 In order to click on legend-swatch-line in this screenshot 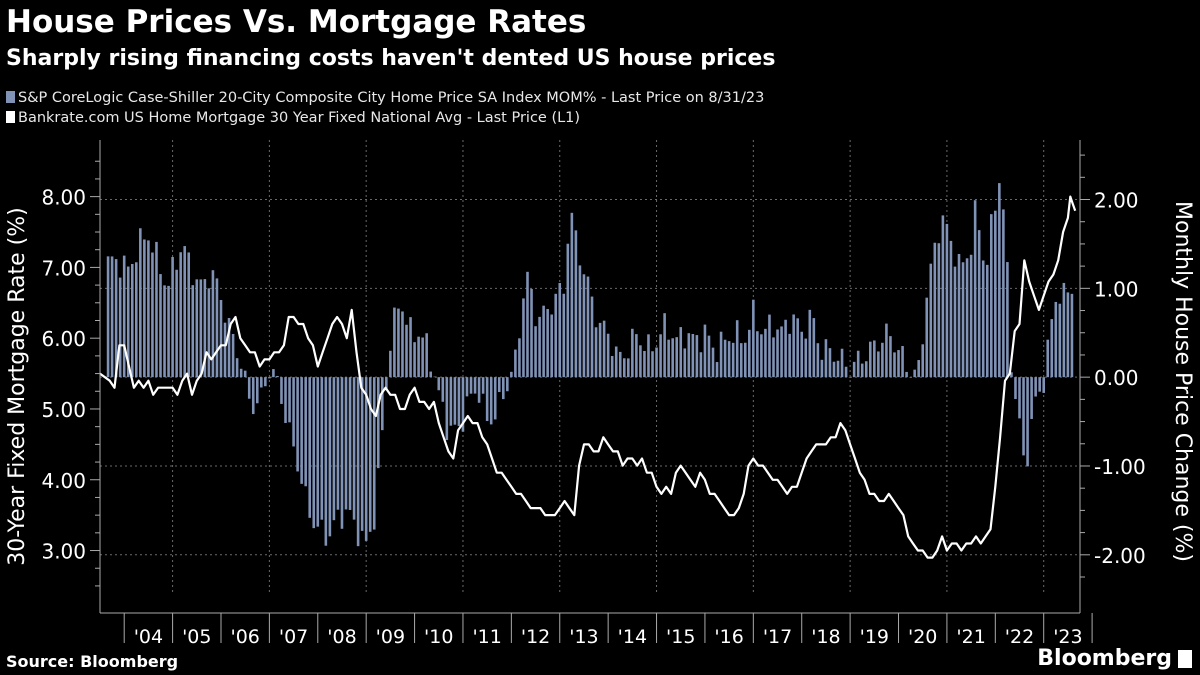, I will do `click(10, 117)`.